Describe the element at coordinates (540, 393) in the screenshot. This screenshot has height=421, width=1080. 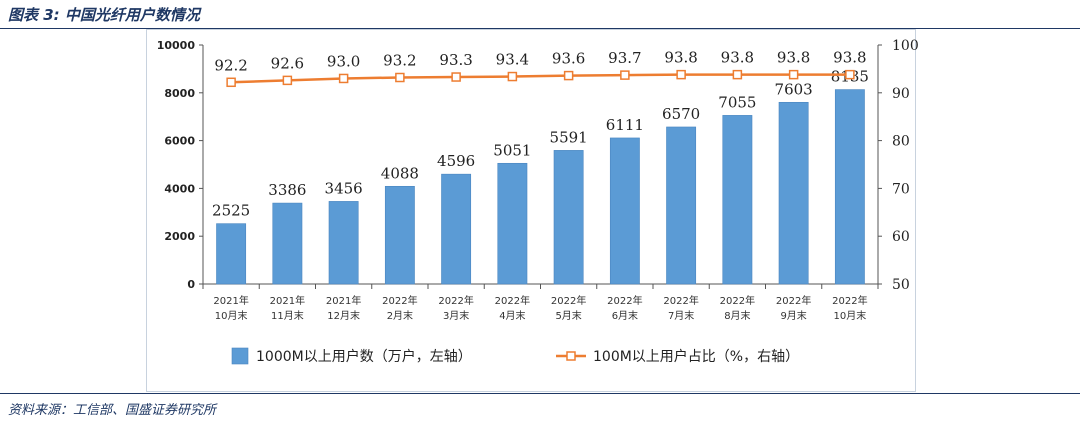
I see `footer-rule` at that location.